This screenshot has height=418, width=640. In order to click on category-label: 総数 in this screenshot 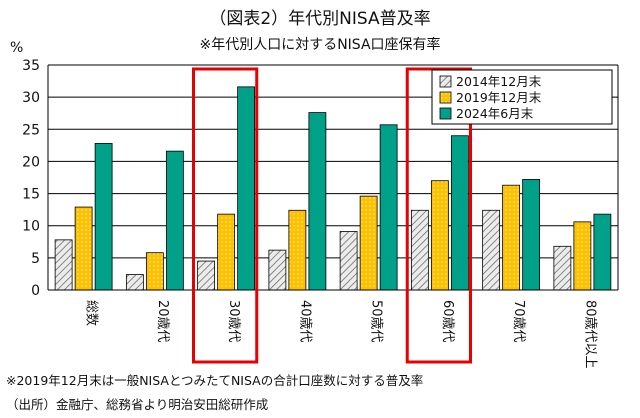, I will do `click(91, 313)`.